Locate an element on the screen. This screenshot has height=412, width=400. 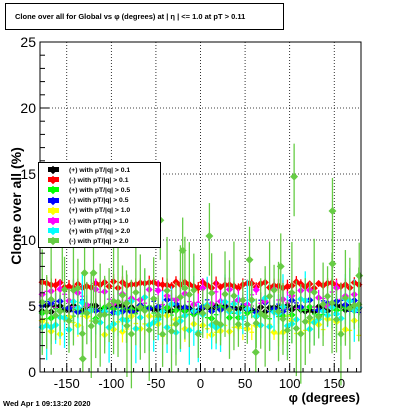
legend-entry: (+) with pT/|q| > 1.0 is located at coordinates (99, 211).